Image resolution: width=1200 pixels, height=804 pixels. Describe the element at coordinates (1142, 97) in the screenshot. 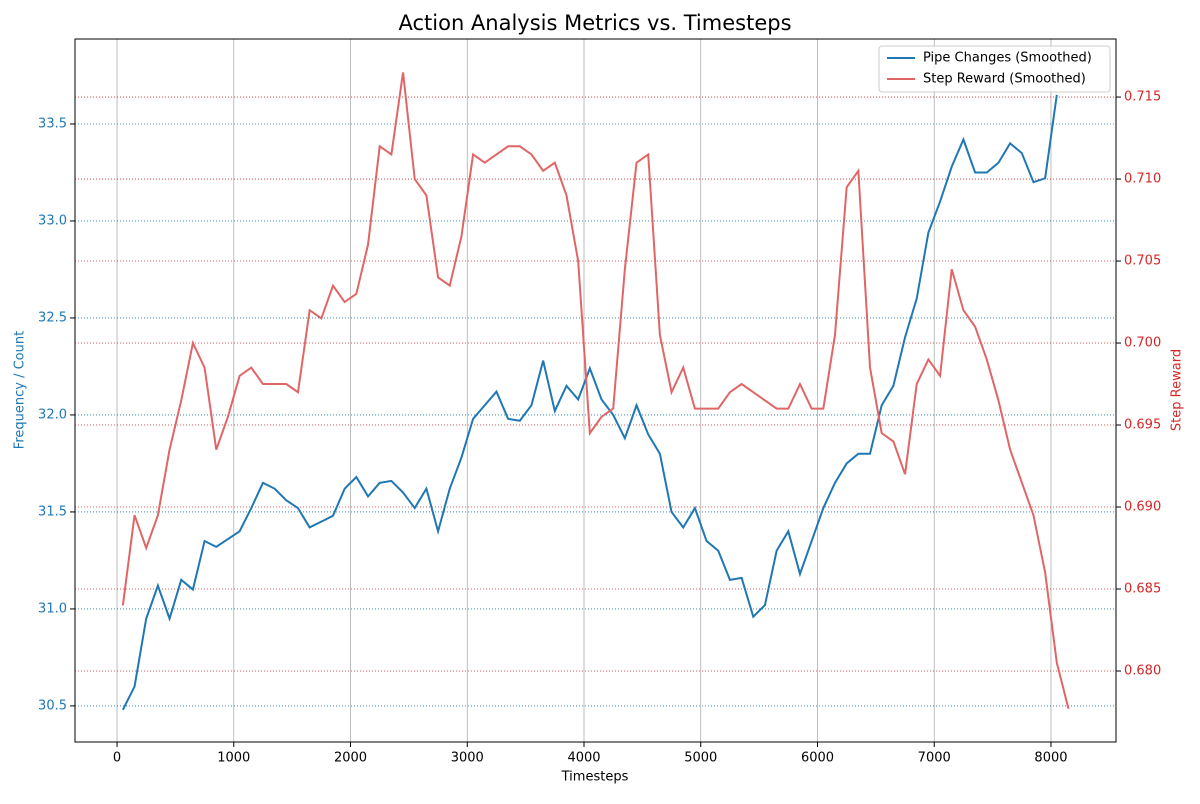

I see `y2-tick-label: 0.715` at that location.